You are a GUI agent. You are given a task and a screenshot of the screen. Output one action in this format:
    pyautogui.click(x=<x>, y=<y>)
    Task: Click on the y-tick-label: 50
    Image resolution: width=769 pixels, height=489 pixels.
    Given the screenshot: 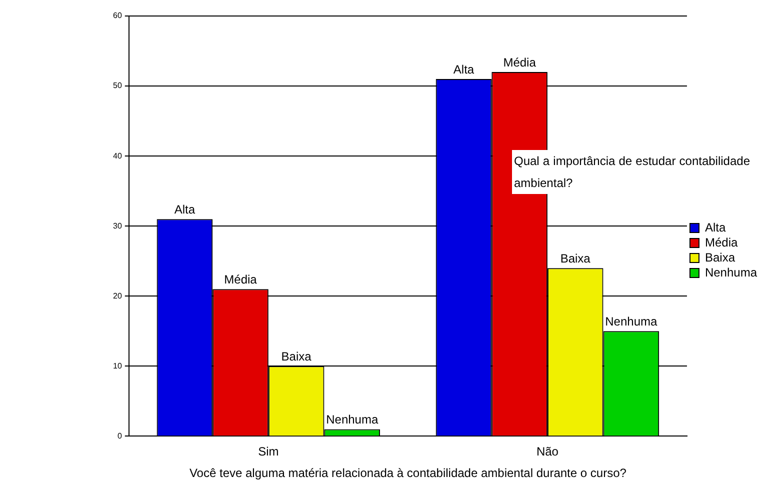 What is the action you would take?
    pyautogui.click(x=117, y=85)
    